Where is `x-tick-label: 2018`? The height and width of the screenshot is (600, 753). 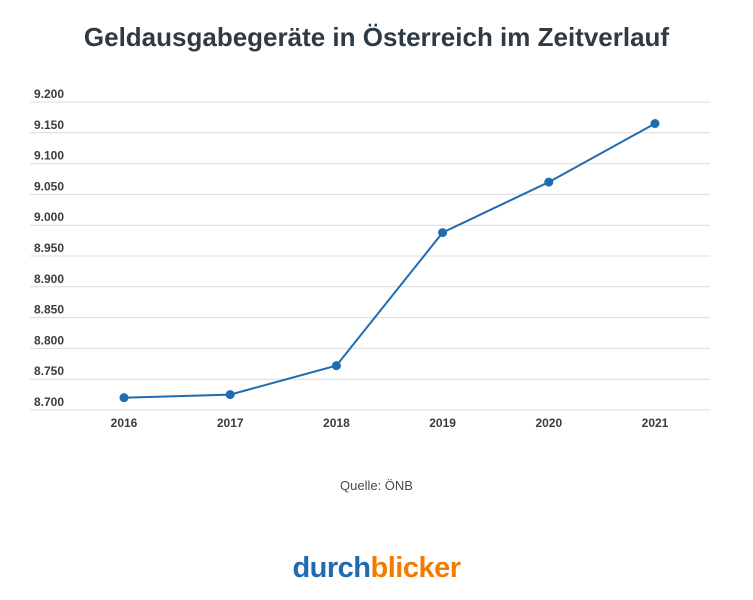 x-tick-label: 2018 is located at coordinates (336, 423).